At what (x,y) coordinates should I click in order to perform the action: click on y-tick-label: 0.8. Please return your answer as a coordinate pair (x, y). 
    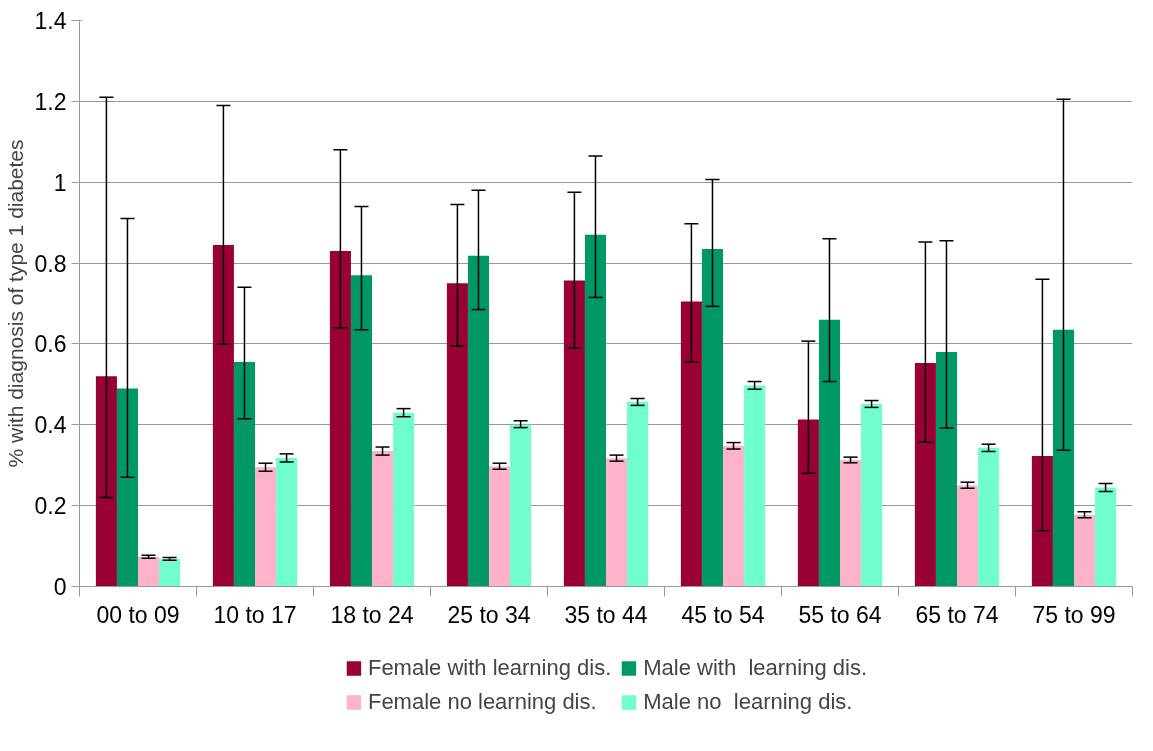
    Looking at the image, I should click on (50, 263).